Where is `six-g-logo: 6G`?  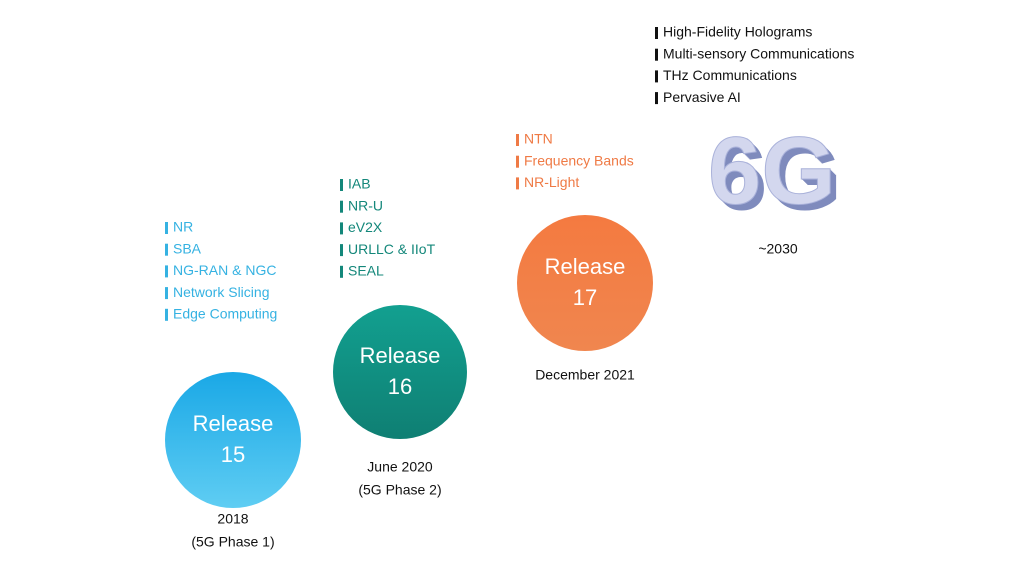 six-g-logo: 6G is located at coordinates (772, 170).